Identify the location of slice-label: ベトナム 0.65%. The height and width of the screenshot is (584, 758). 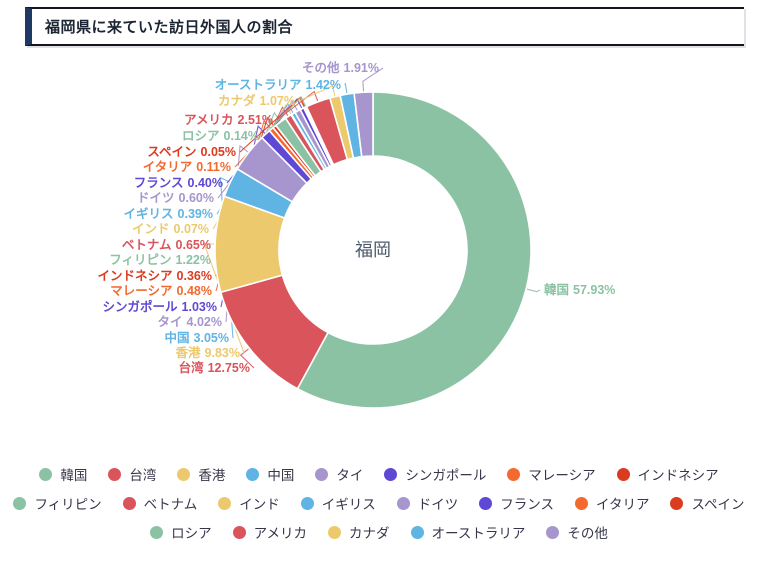
(166, 245).